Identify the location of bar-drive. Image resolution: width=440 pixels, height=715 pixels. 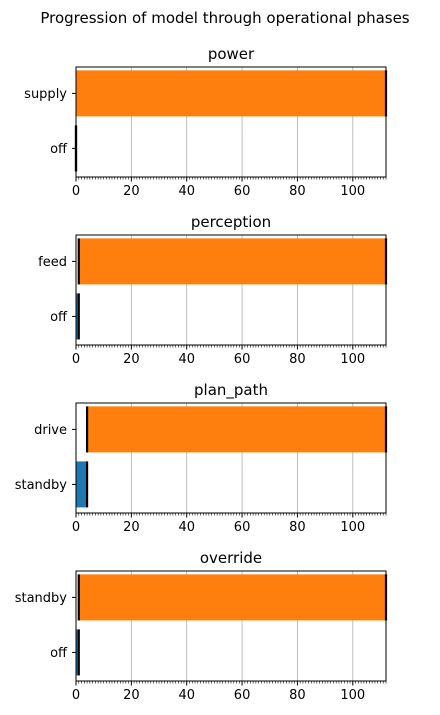
(237, 429).